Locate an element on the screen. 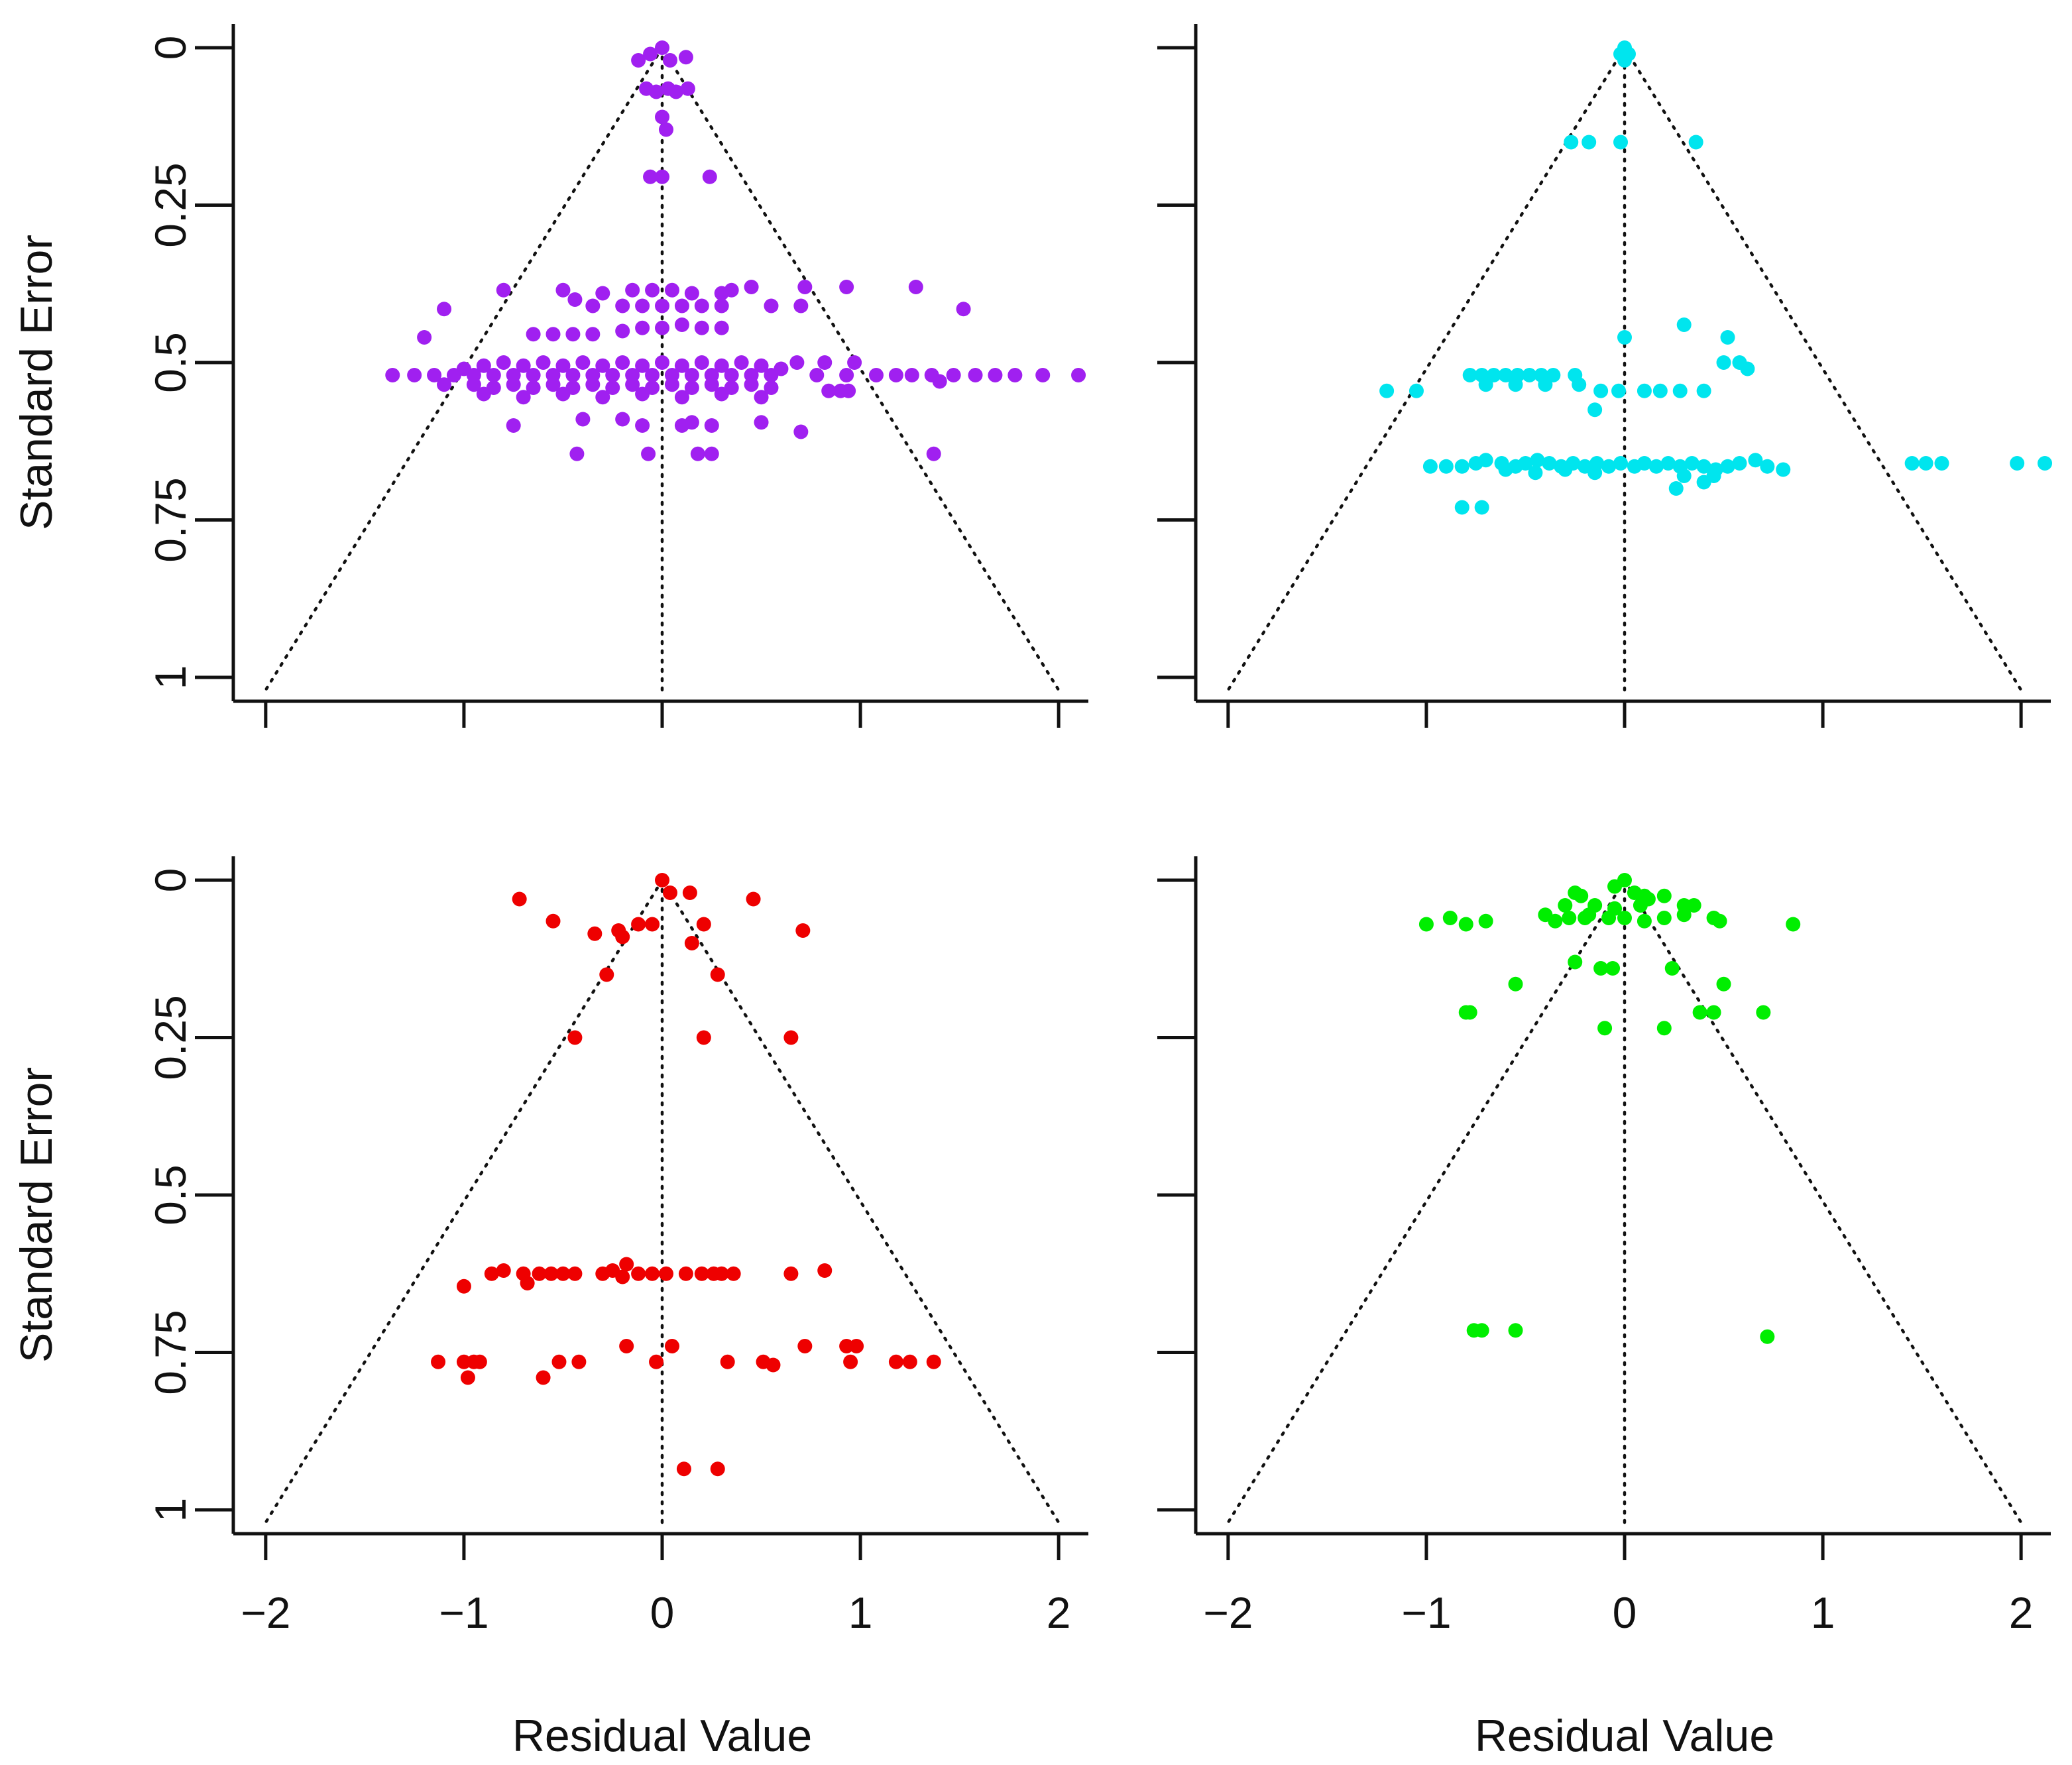 The height and width of the screenshot is (1765, 2072). points-top-right is located at coordinates (1716, 277).